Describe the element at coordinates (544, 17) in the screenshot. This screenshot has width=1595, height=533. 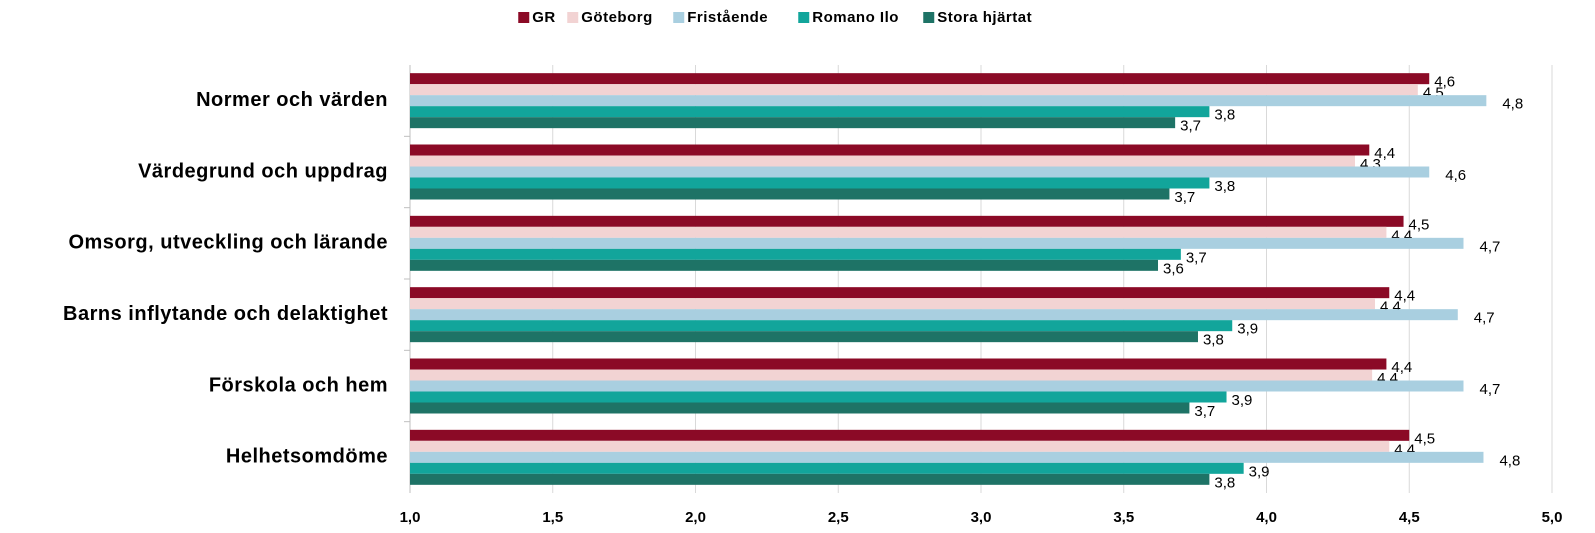
I see `legend-label: GR` at that location.